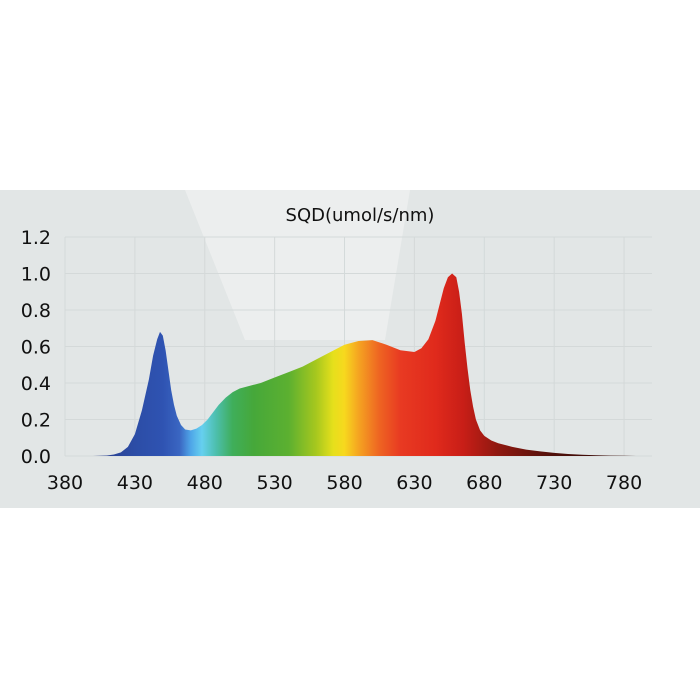 This screenshot has width=700, height=700. I want to click on x-tick-label: 480, so click(205, 483).